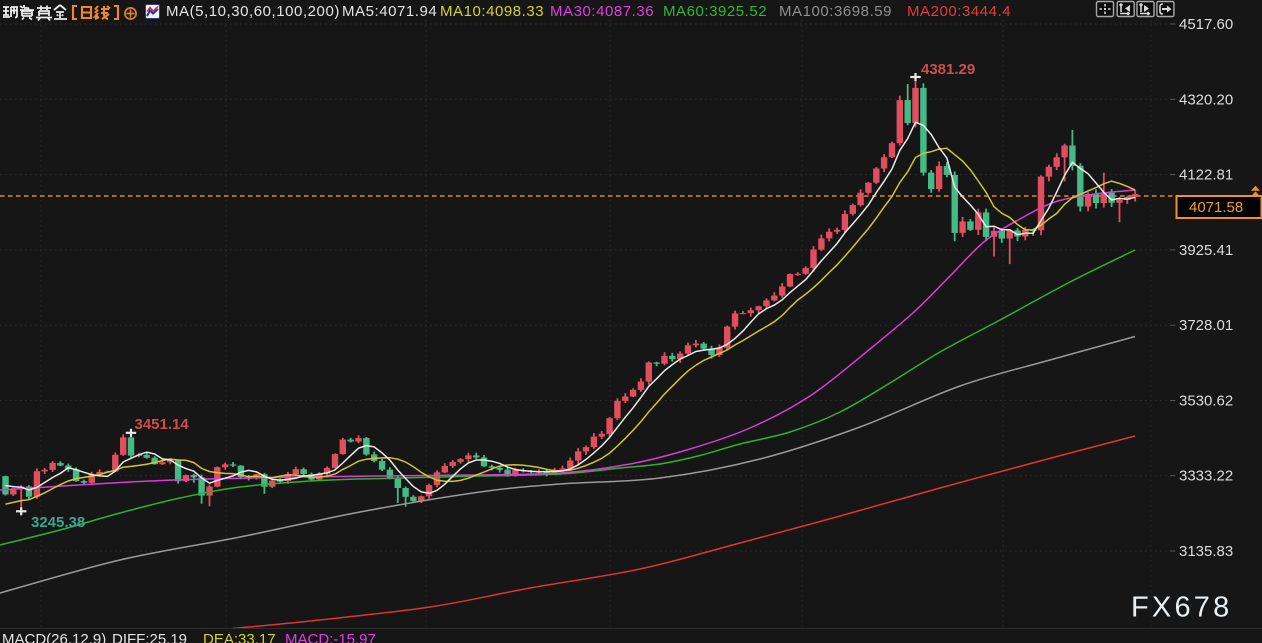 This screenshot has width=1262, height=643. What do you see at coordinates (1206, 401) in the screenshot?
I see `svg-text: 3530.62` at bounding box center [1206, 401].